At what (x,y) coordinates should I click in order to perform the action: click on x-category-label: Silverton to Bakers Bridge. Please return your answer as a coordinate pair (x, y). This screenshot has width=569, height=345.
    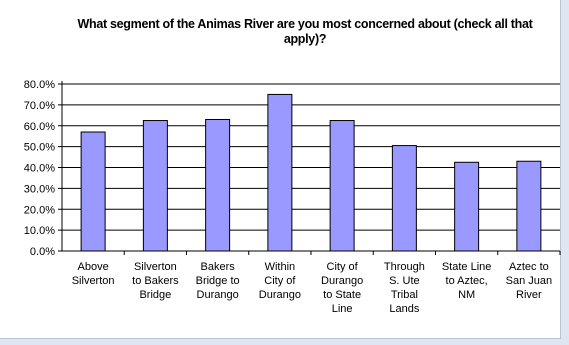
    Looking at the image, I should click on (155, 281).